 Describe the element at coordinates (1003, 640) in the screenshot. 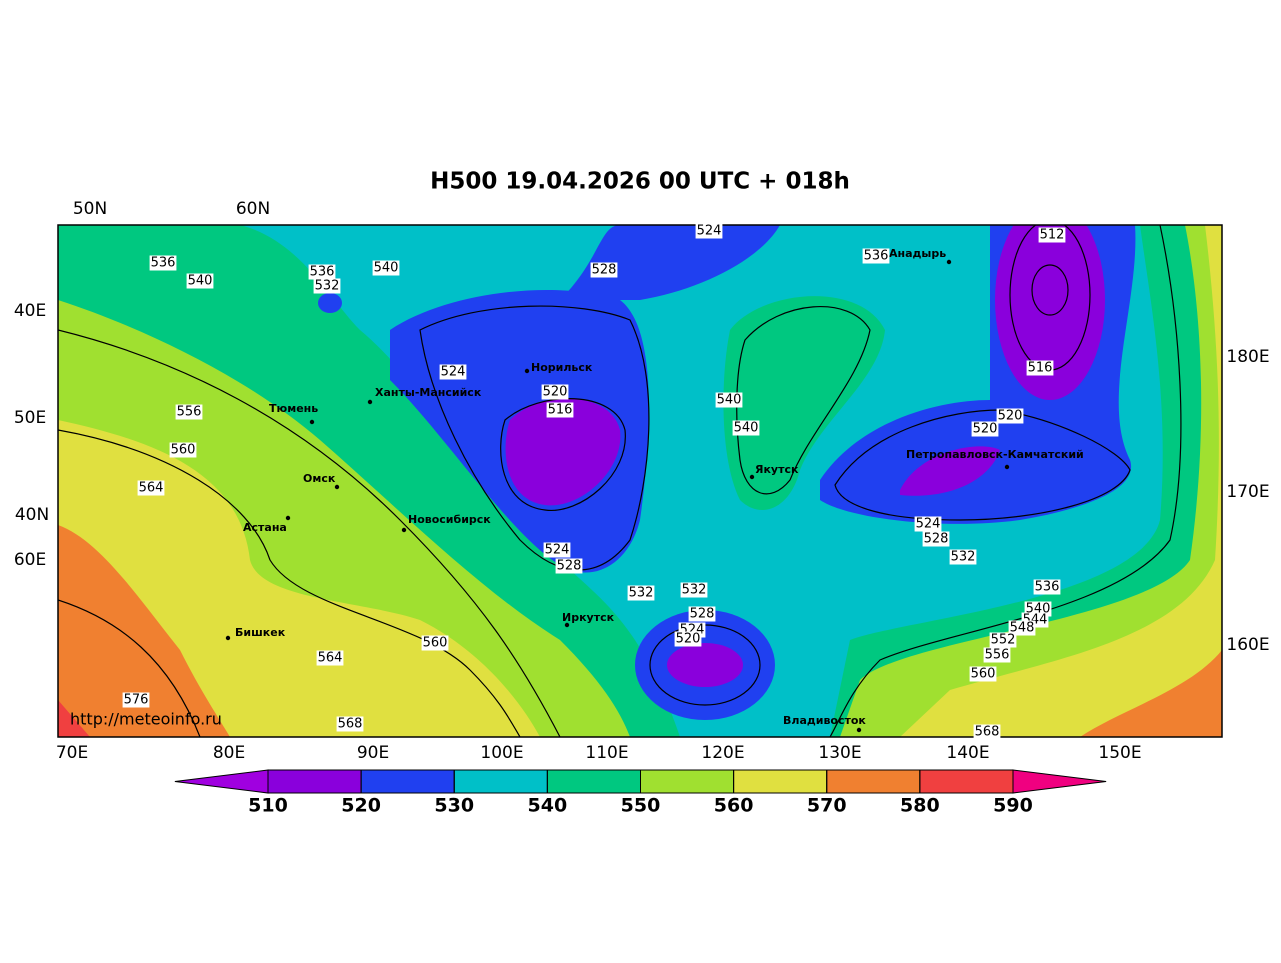

I see `contour-label: 552` at that location.